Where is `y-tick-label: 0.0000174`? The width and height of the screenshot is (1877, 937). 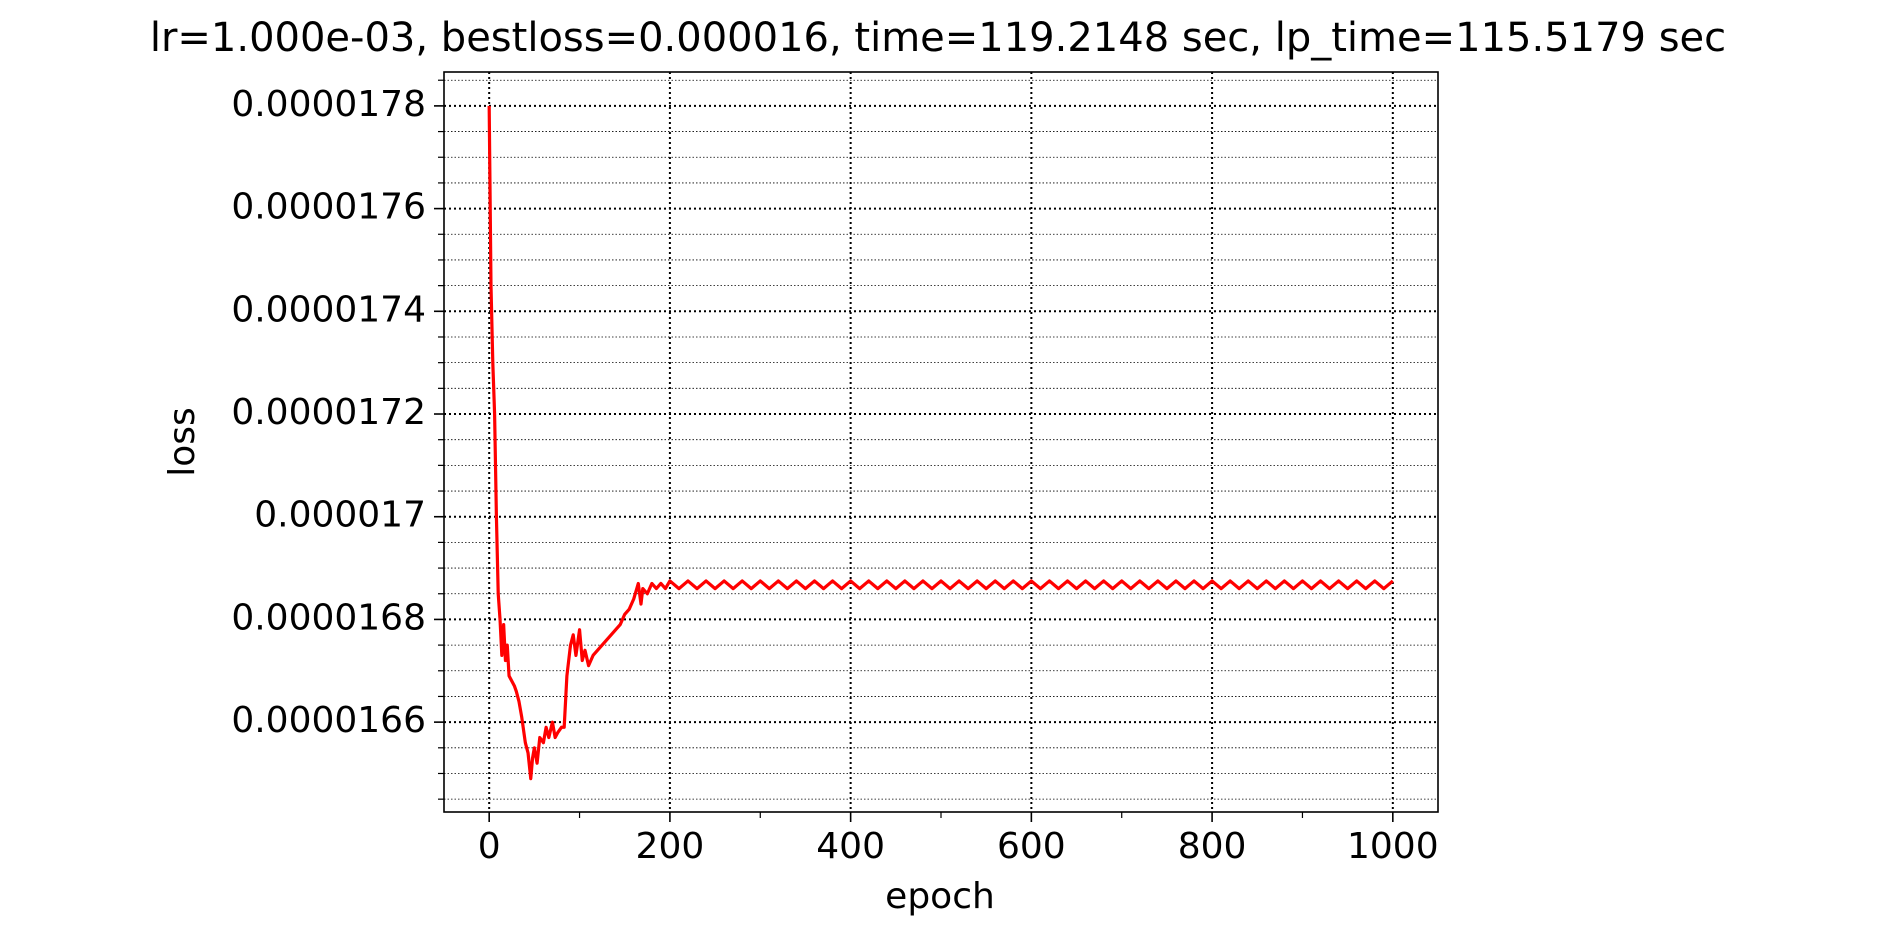 y-tick-label: 0.0000174 is located at coordinates (328, 309).